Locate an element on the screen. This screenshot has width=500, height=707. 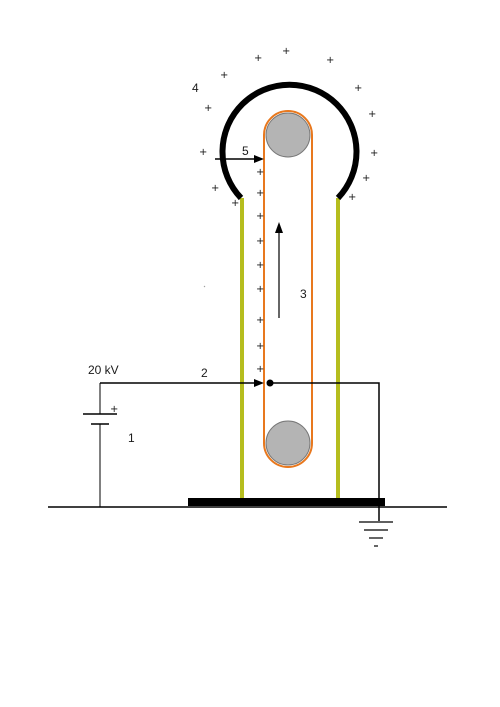
feed-wire-arrowhead is located at coordinates (259, 383).